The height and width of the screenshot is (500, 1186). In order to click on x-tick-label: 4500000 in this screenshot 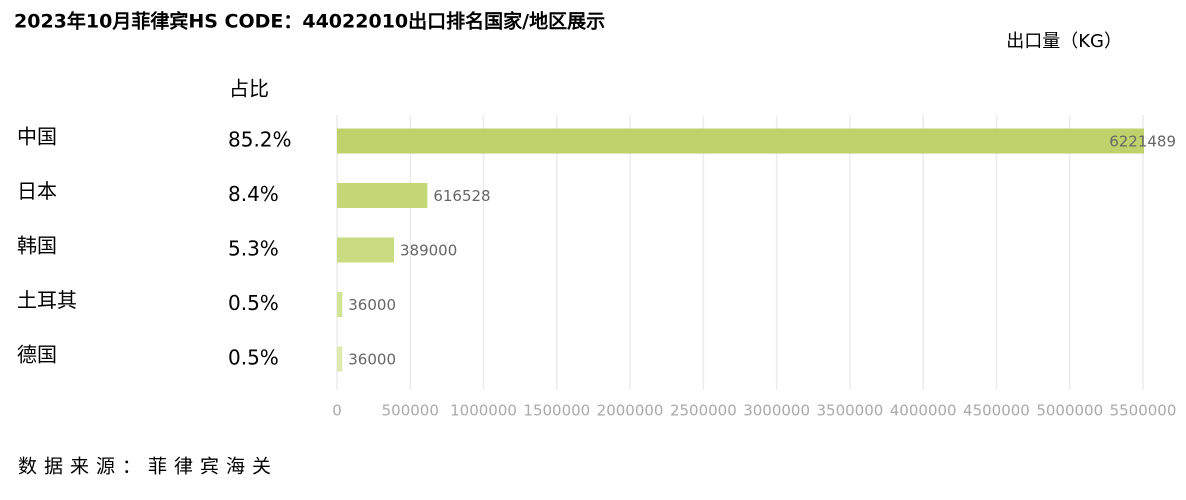, I will do `click(996, 411)`.